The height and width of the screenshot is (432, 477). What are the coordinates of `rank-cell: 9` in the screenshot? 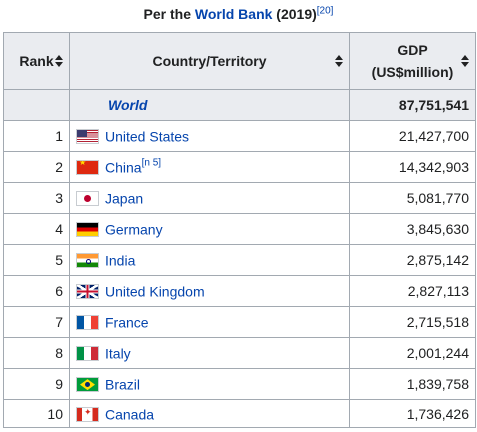 It's located at (36, 384).